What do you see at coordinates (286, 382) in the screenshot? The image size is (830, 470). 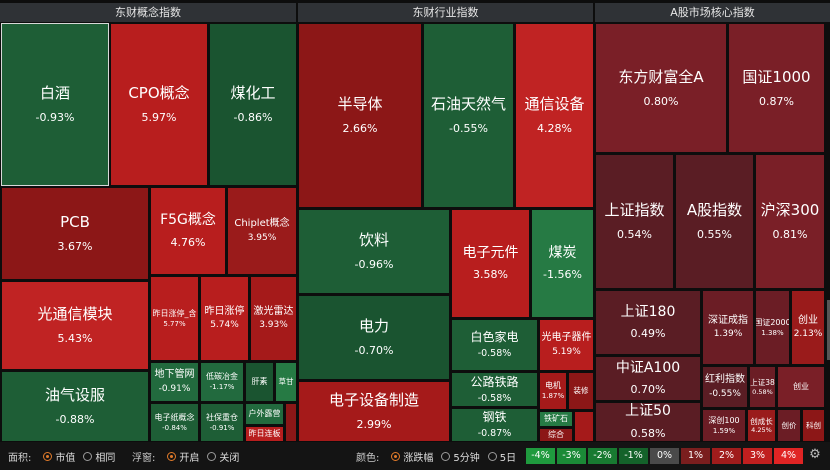 I see `tile-glyphosate: 草甘` at bounding box center [286, 382].